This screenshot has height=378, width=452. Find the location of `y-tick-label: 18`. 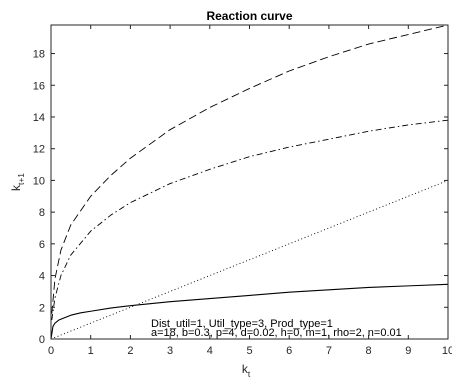

y-tick-label: 18 is located at coordinates (39, 55).